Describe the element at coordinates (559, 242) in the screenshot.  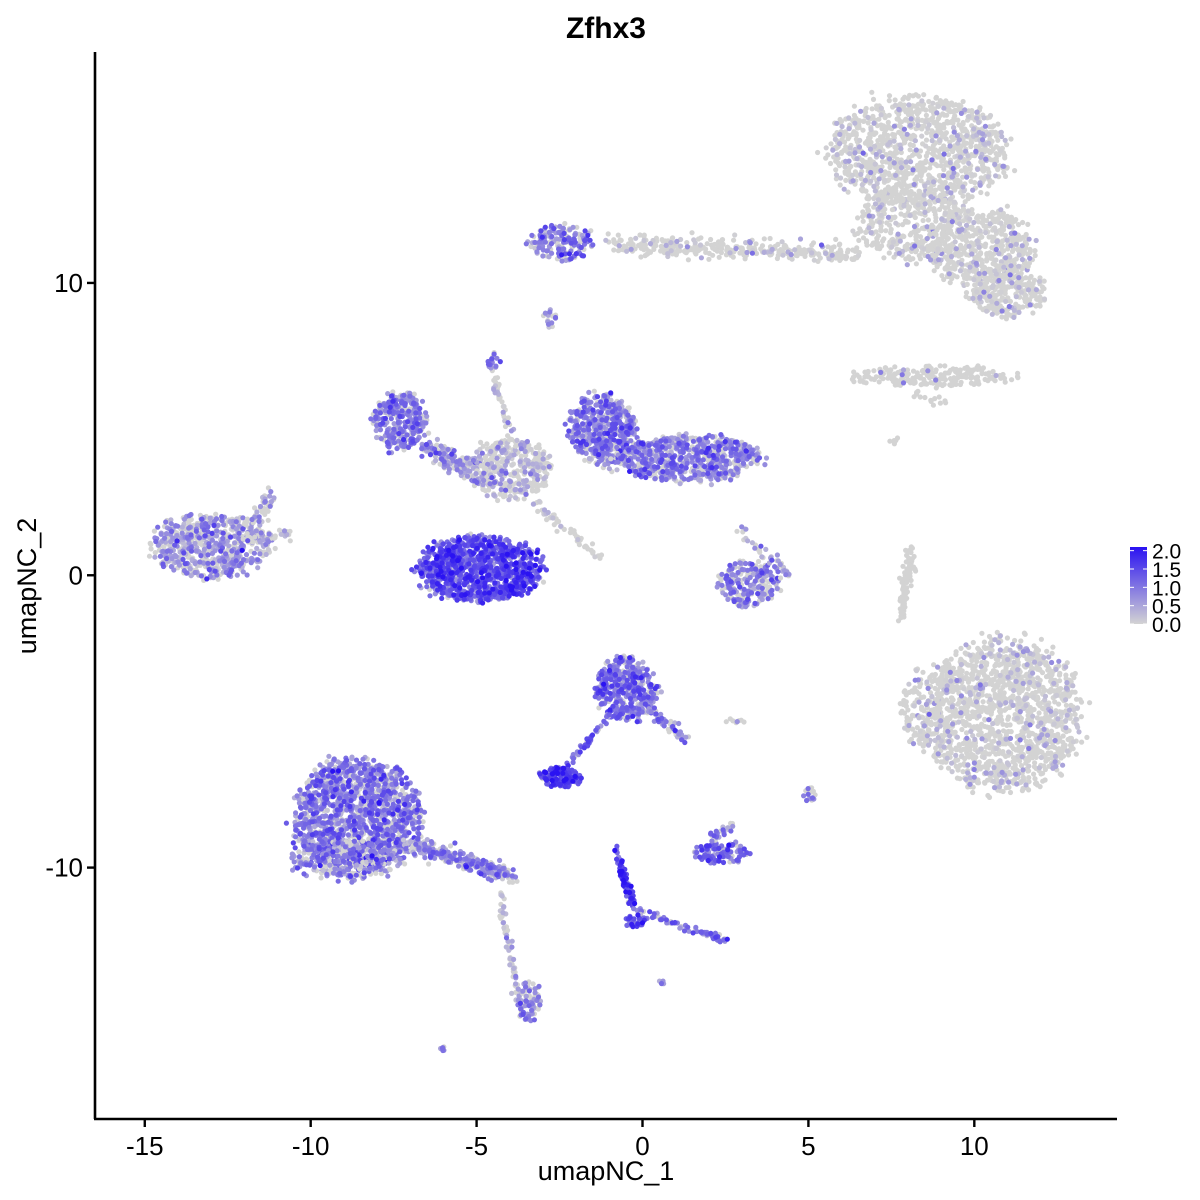
I see `cluster-top-left-purple` at that location.